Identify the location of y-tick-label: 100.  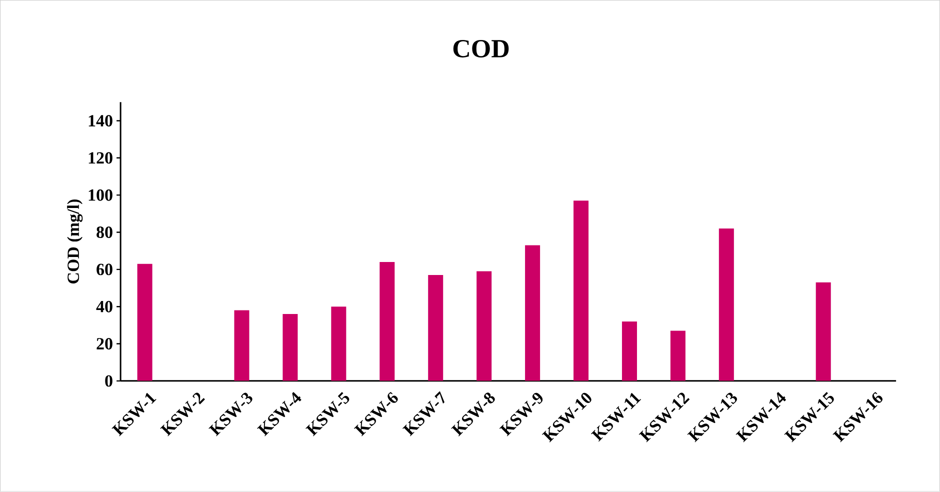
(100, 195).